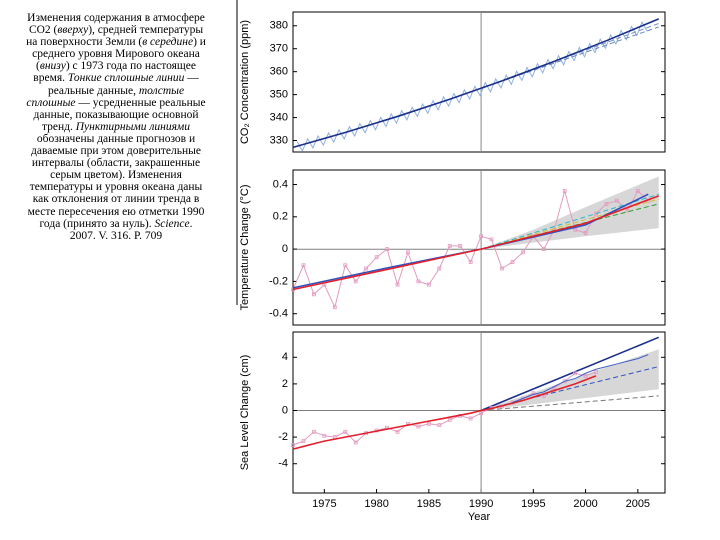 This screenshot has width=720, height=540. I want to click on caption-text: Пунктирными линиями, so click(133, 126).